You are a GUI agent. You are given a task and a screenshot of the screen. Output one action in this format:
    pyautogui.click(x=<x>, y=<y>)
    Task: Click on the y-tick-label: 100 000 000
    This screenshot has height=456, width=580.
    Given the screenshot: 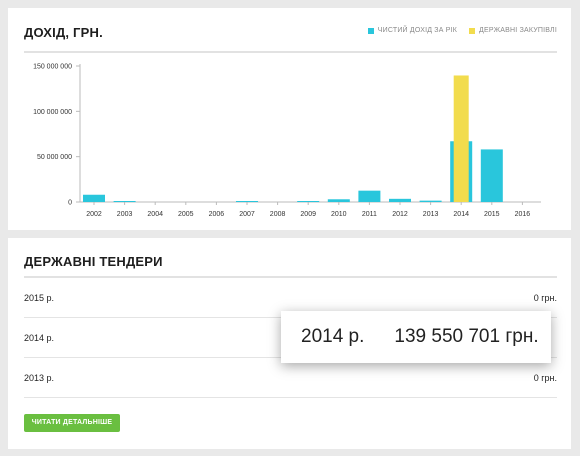 What is the action you would take?
    pyautogui.click(x=52, y=112)
    